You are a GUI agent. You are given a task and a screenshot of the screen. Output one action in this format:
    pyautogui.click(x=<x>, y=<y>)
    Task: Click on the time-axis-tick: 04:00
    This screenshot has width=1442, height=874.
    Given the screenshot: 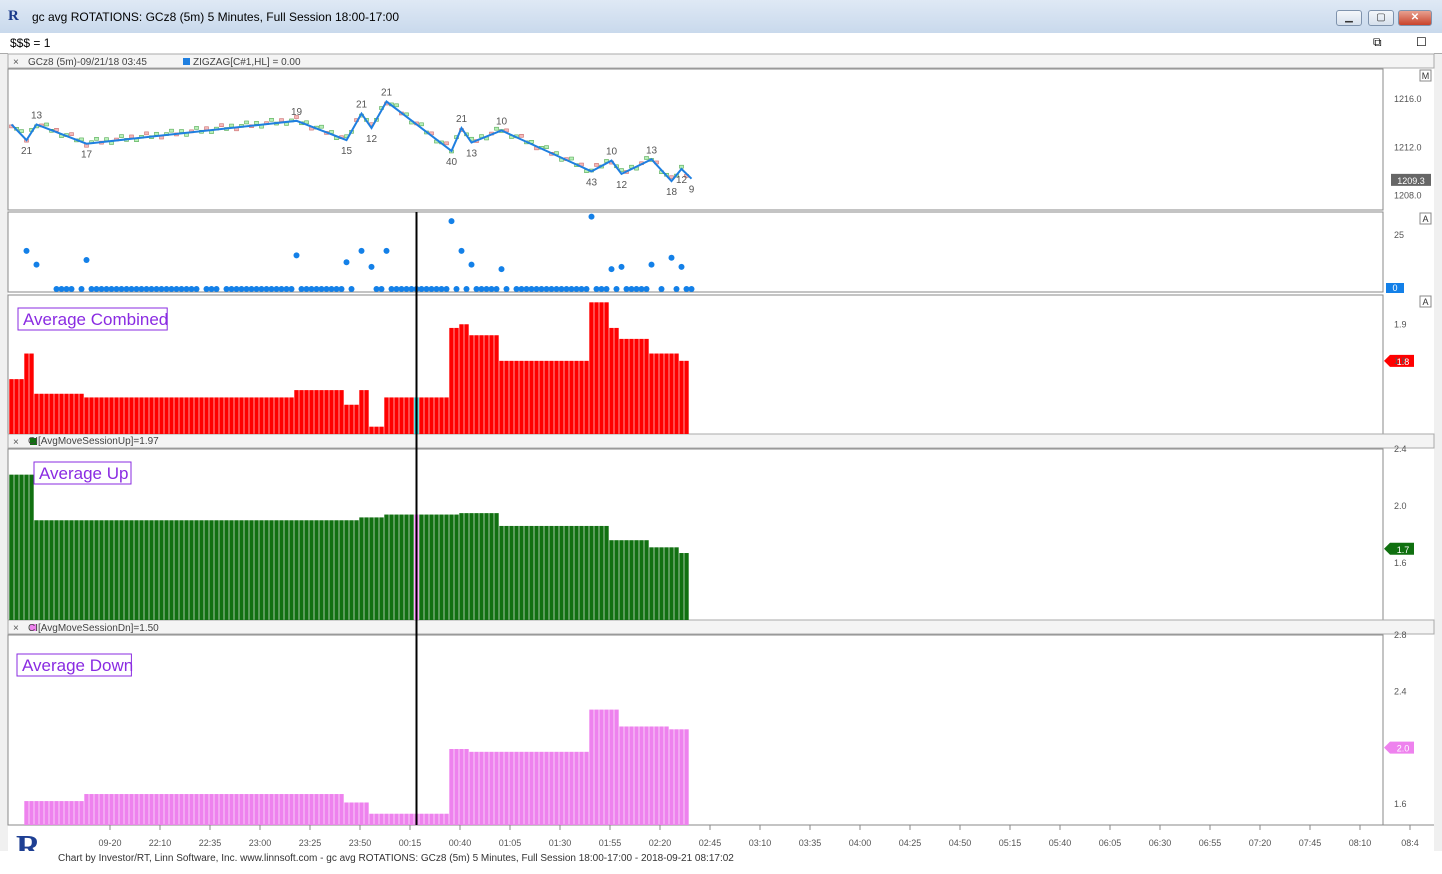 What is the action you would take?
    pyautogui.click(x=860, y=843)
    